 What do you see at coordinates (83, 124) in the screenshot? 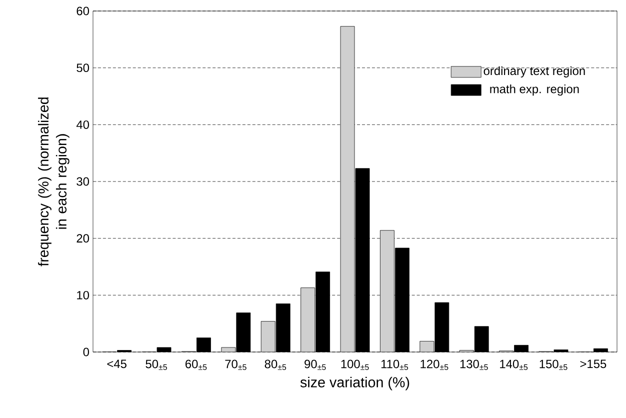
I see `y-tick-label: 40` at bounding box center [83, 124].